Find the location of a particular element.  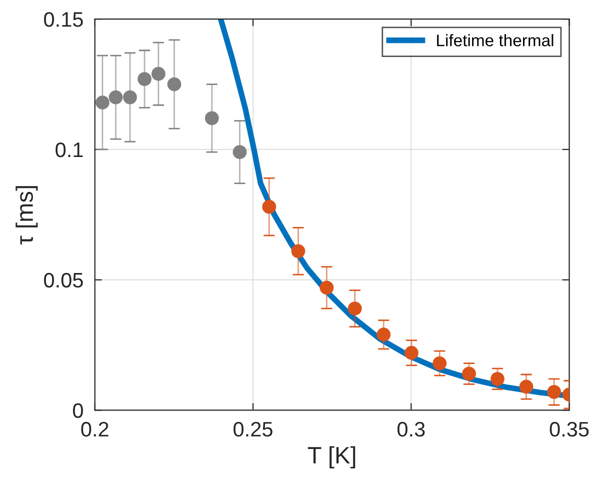

x-tick-label: 0.35 is located at coordinates (569, 429).